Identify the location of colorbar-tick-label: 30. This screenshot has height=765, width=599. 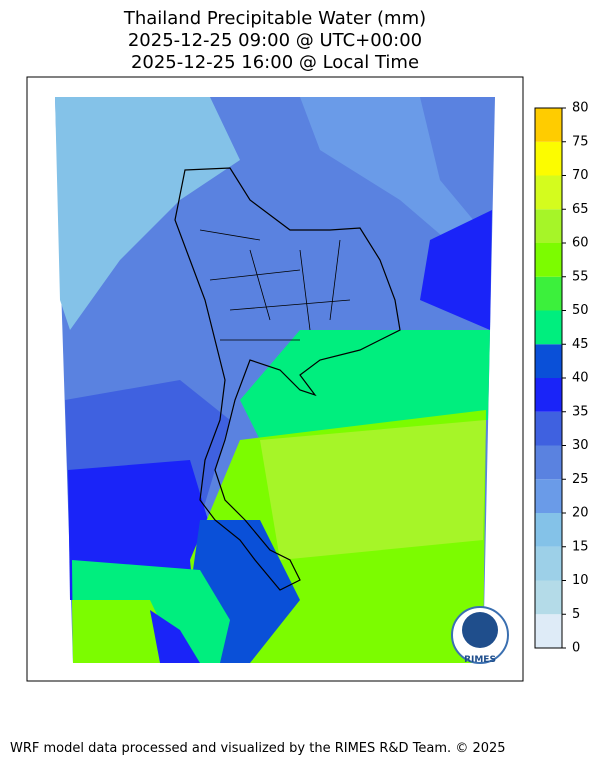
(580, 445).